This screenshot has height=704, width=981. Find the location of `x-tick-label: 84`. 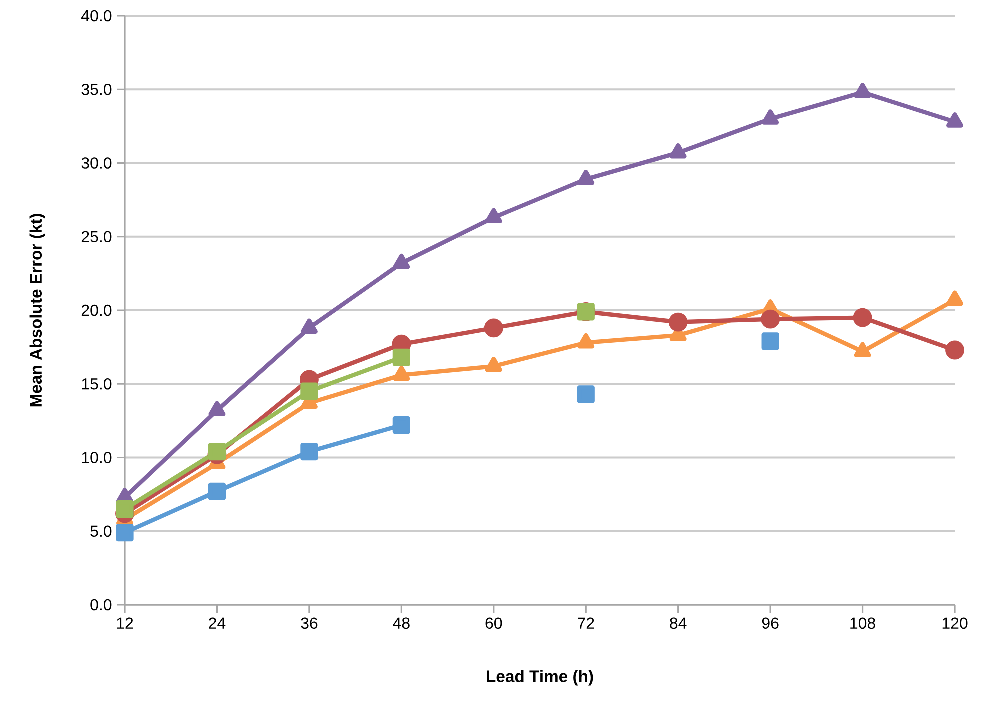

x-tick-label: 84 is located at coordinates (678, 624).